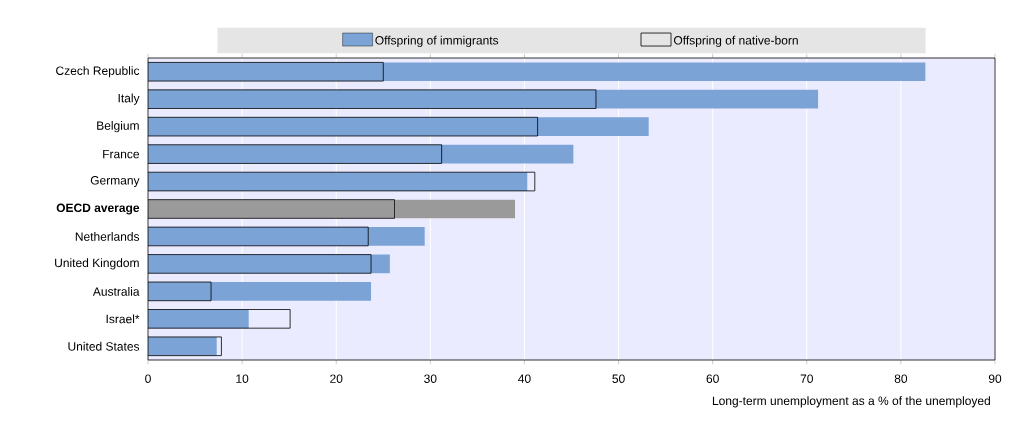 The width and height of the screenshot is (1009, 425). I want to click on y-tick-label: Belgium, so click(118, 127).